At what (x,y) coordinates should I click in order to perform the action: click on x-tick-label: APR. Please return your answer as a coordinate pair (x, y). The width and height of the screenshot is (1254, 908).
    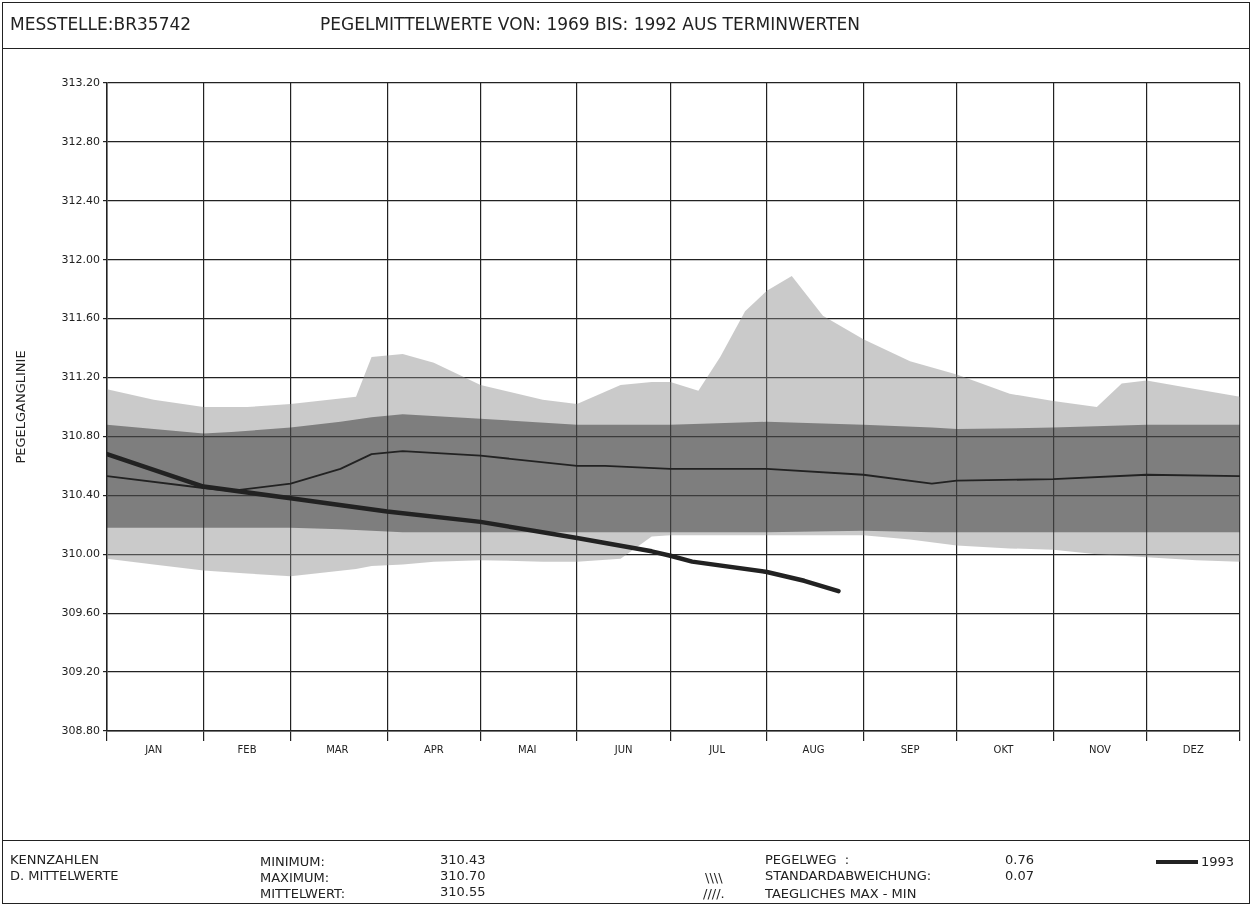
    Looking at the image, I should click on (433, 749).